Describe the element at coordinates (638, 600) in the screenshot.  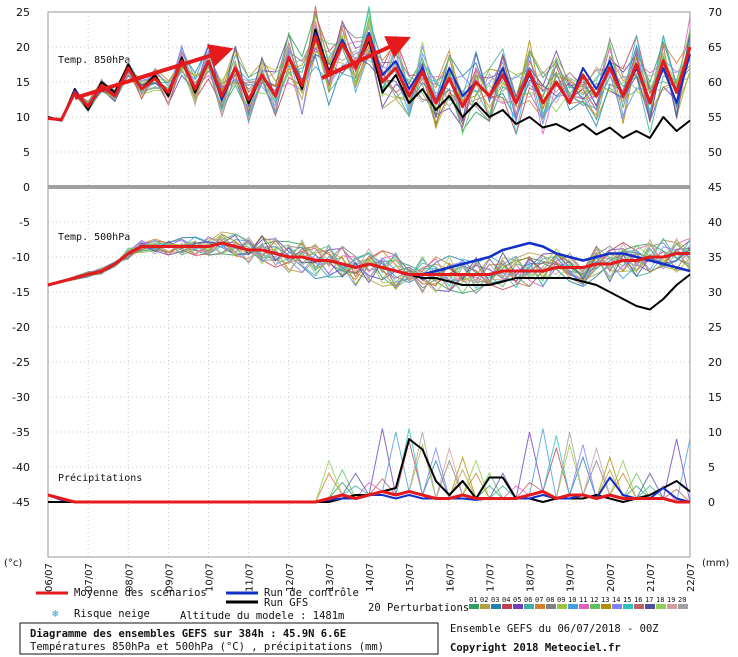
I see `member-number: 16` at that location.